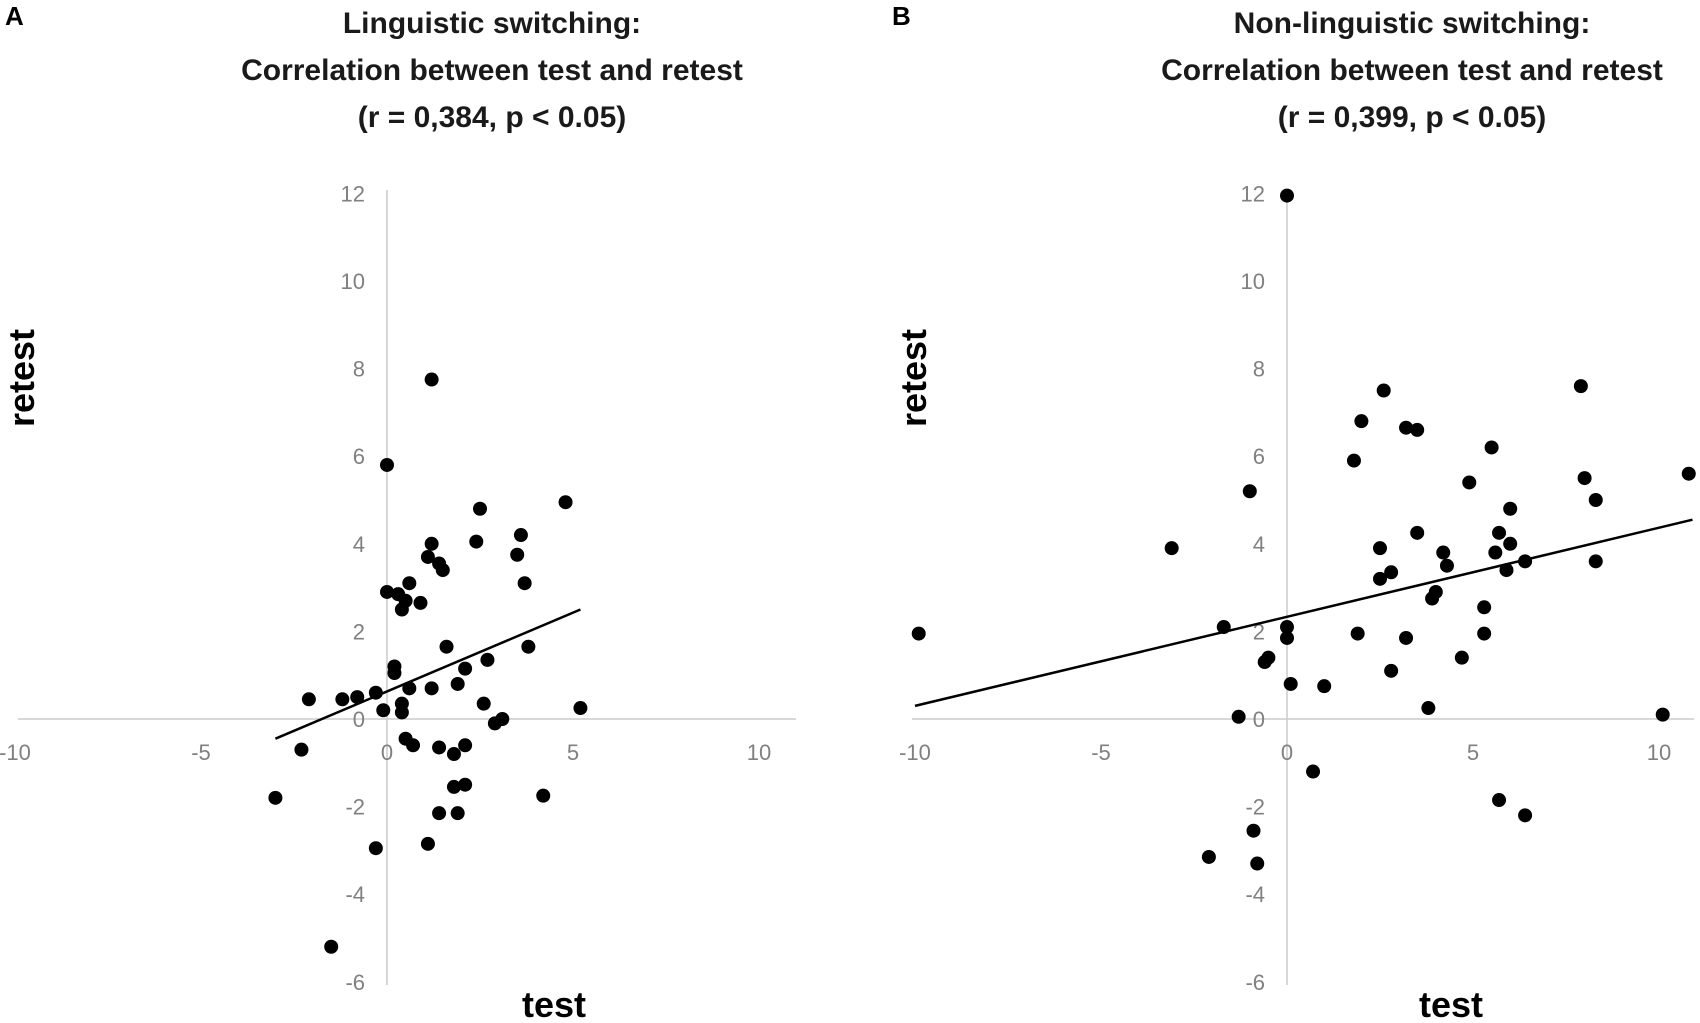  Describe the element at coordinates (1412, 70) in the screenshot. I see `panel-b-title-line-2: Correlation between test and retest` at that location.